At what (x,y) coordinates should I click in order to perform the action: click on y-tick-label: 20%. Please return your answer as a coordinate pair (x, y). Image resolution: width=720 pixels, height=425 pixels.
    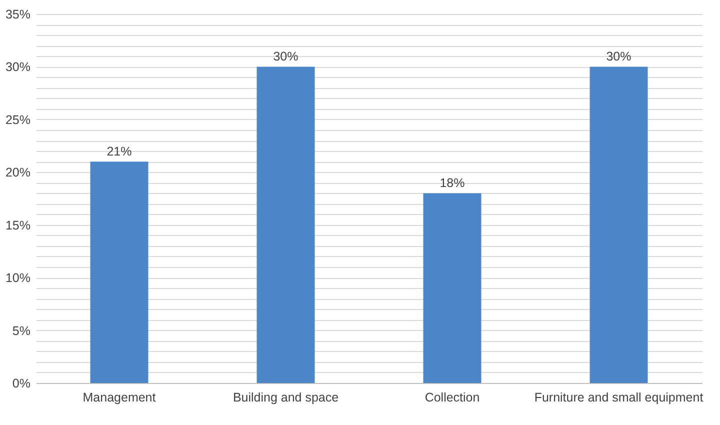
    Looking at the image, I should click on (17, 173).